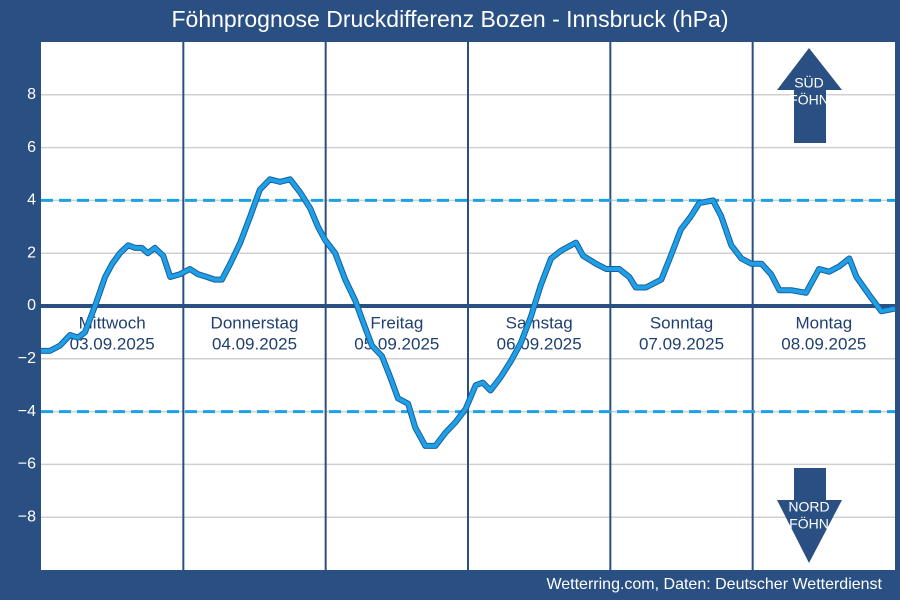  Describe the element at coordinates (681, 343) in the screenshot. I see `day-date: 07.09.2025` at that location.